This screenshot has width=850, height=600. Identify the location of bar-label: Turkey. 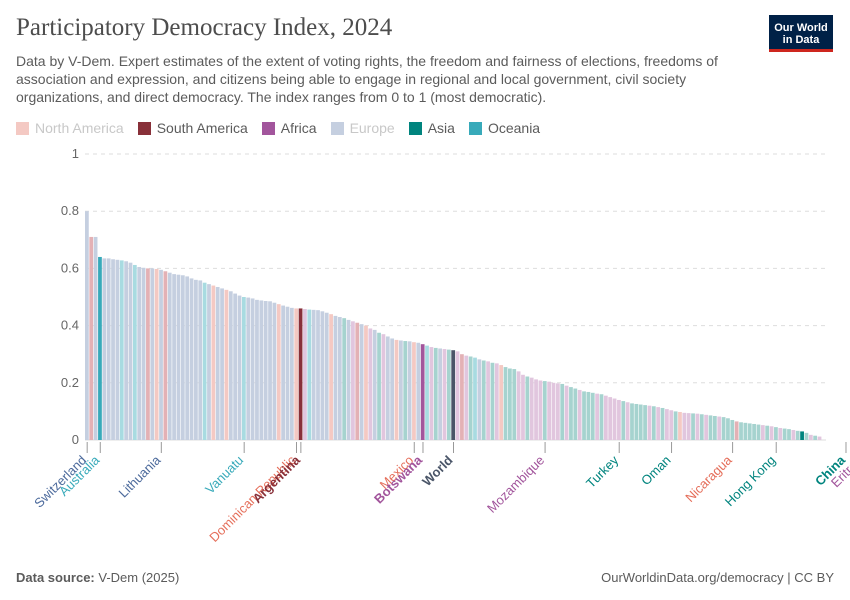
(602, 471).